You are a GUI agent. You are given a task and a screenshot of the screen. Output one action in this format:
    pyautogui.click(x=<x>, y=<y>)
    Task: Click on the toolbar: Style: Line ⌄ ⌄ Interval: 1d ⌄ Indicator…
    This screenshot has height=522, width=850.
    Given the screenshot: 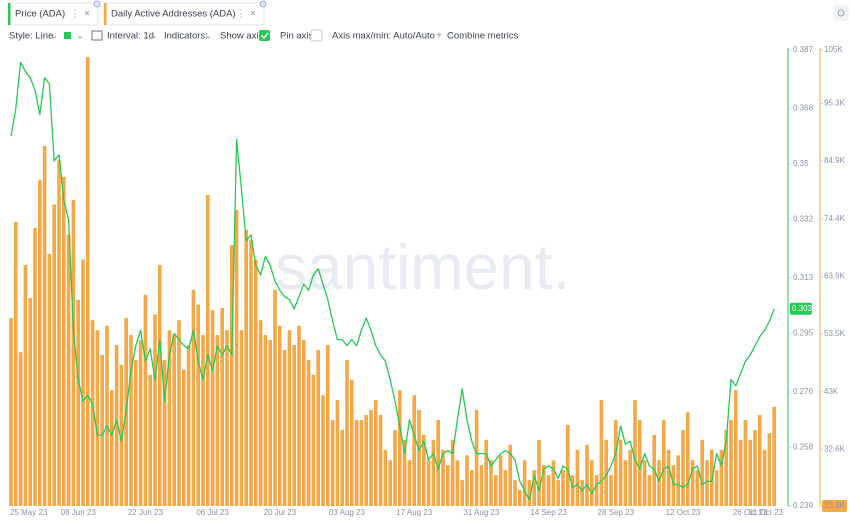 What is the action you would take?
    pyautogui.click(x=264, y=35)
    